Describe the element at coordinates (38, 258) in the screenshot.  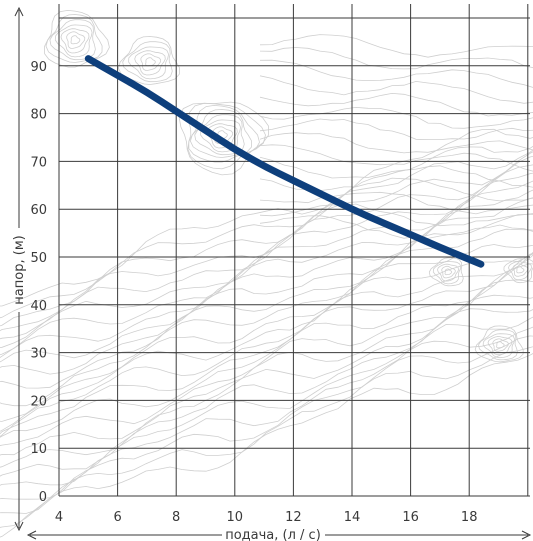
I see `y-tick-label: 50` at that location.